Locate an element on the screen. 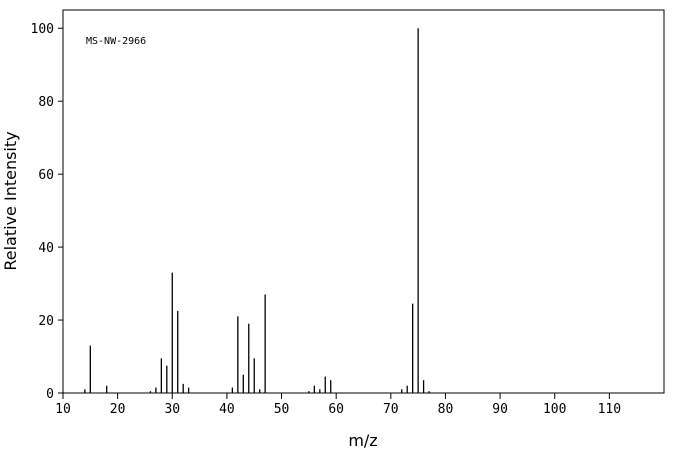 This screenshot has width=676, height=455. y-tick-label: 20 is located at coordinates (46, 321).